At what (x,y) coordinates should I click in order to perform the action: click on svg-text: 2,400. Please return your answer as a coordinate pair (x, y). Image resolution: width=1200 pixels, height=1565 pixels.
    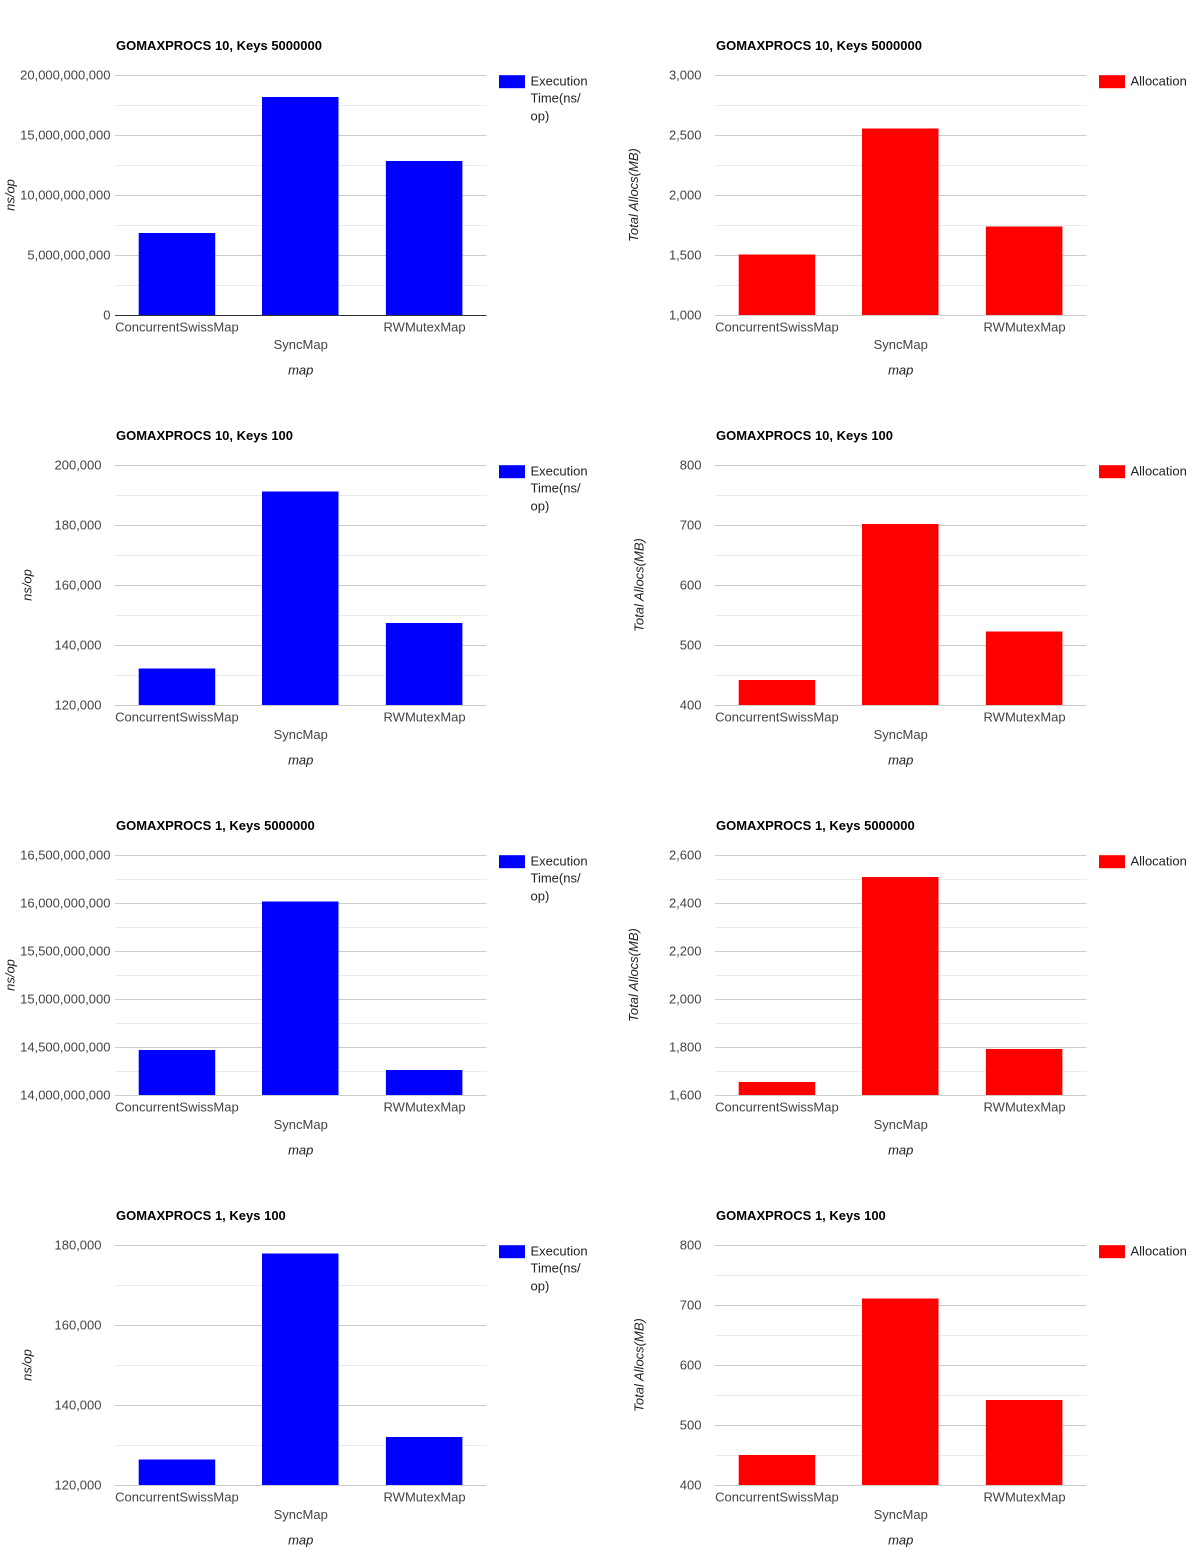
    Looking at the image, I should click on (685, 903).